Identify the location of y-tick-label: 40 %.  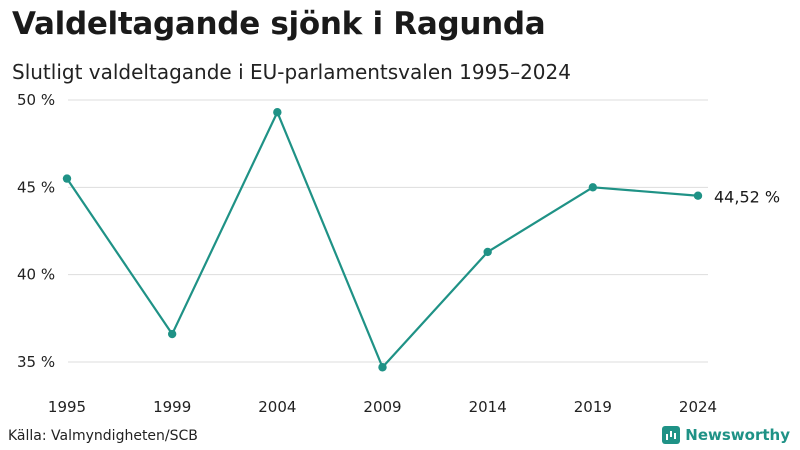
(36, 275).